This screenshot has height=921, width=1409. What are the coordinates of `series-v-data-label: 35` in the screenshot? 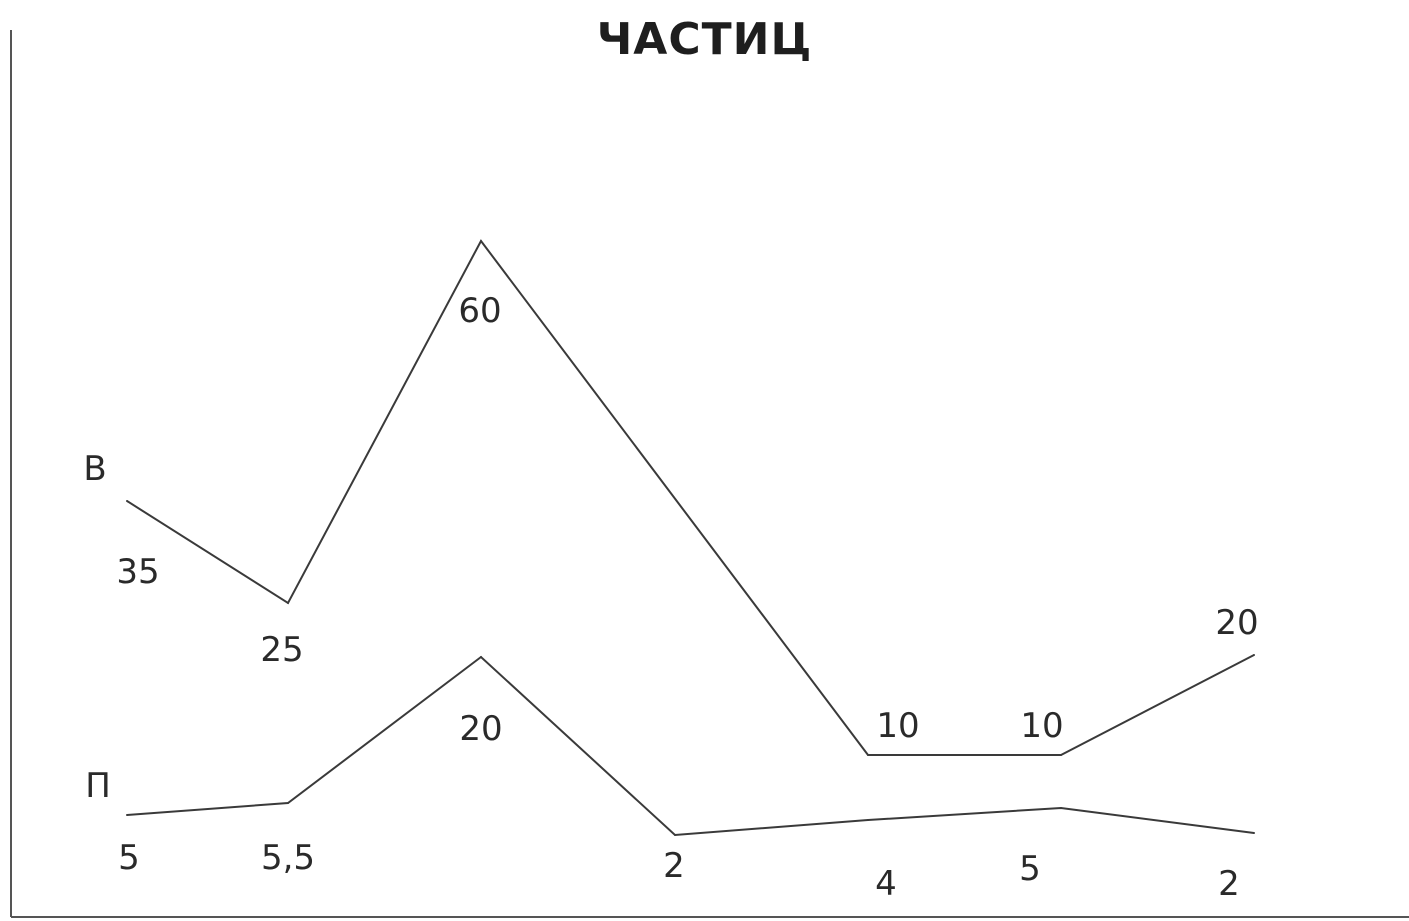 It's located at (137, 572).